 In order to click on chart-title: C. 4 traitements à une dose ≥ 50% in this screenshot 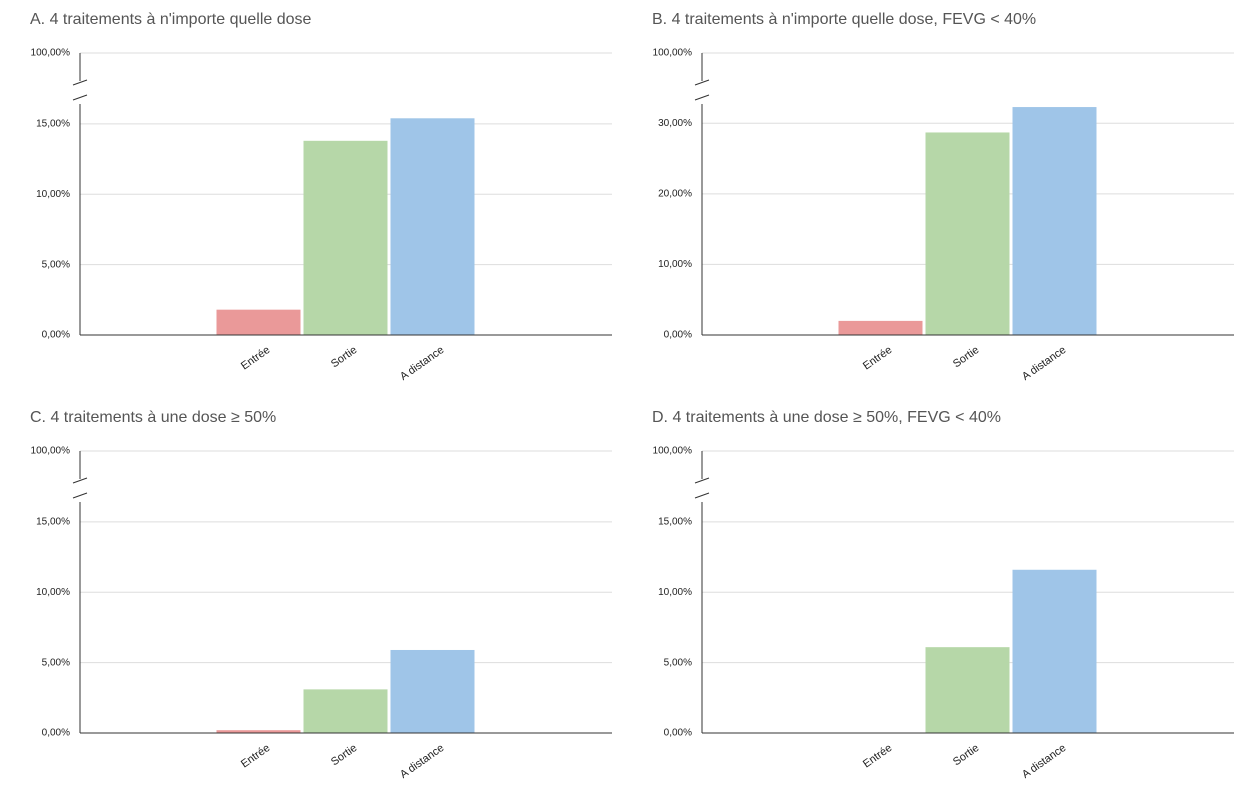, I will do `click(153, 417)`.